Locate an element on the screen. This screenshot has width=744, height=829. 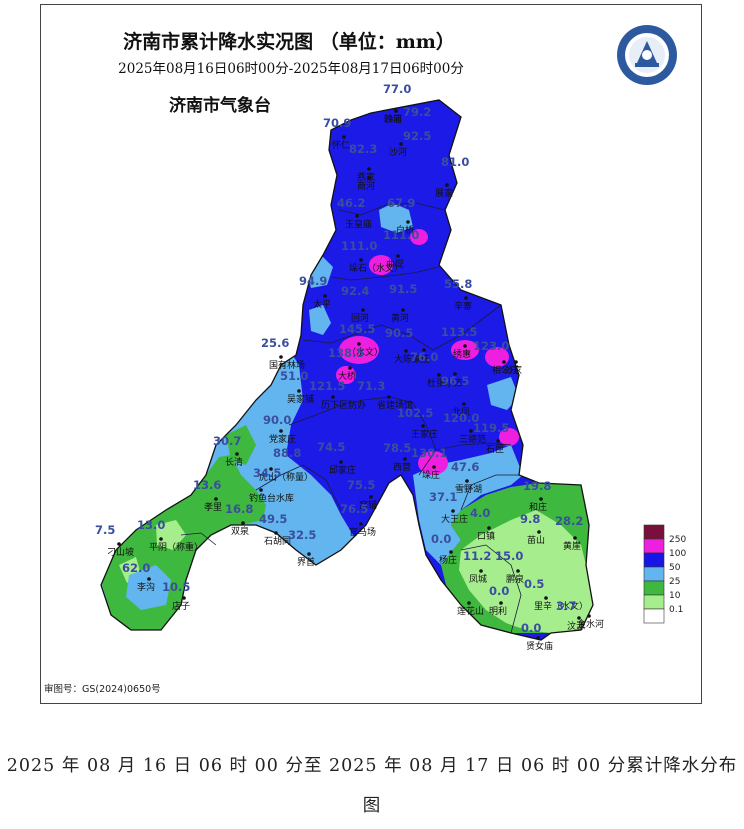
station-marker: 88.8 虎山（称量） is located at coordinates (286, 464).